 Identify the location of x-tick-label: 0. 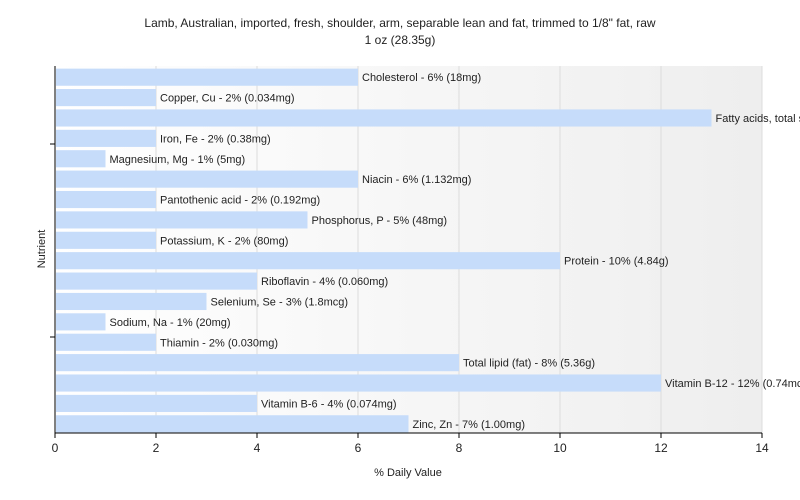
(55, 448).